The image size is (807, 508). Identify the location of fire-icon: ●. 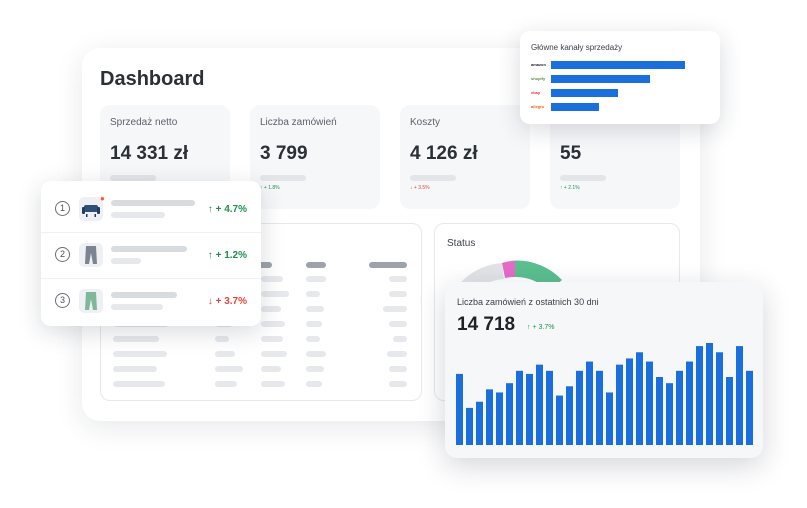
(102, 198).